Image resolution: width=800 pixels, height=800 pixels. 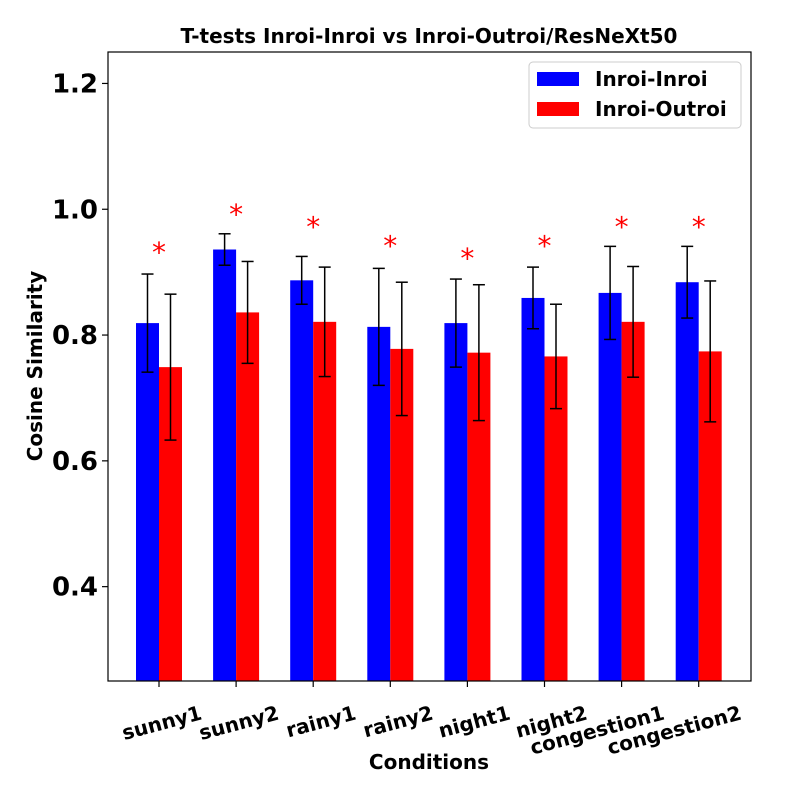 I want to click on y-tick-label: 1.2, so click(x=75, y=84).